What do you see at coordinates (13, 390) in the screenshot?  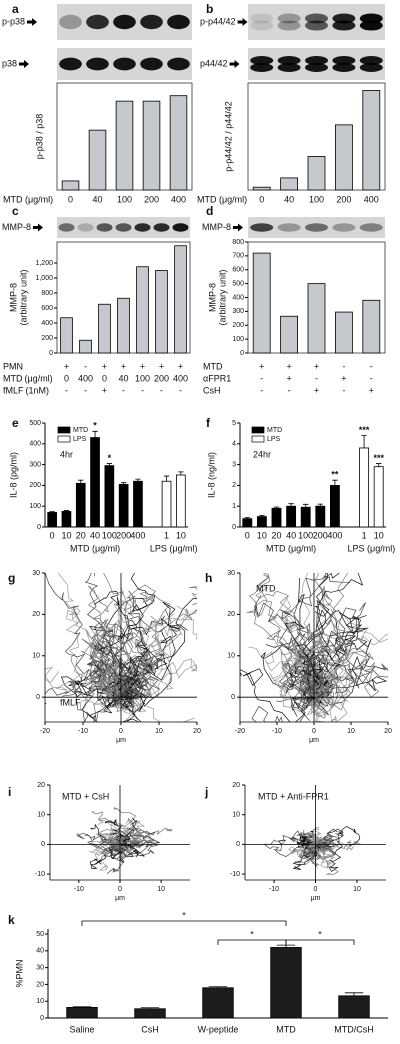 I see `condition-label: fMLF` at bounding box center [13, 390].